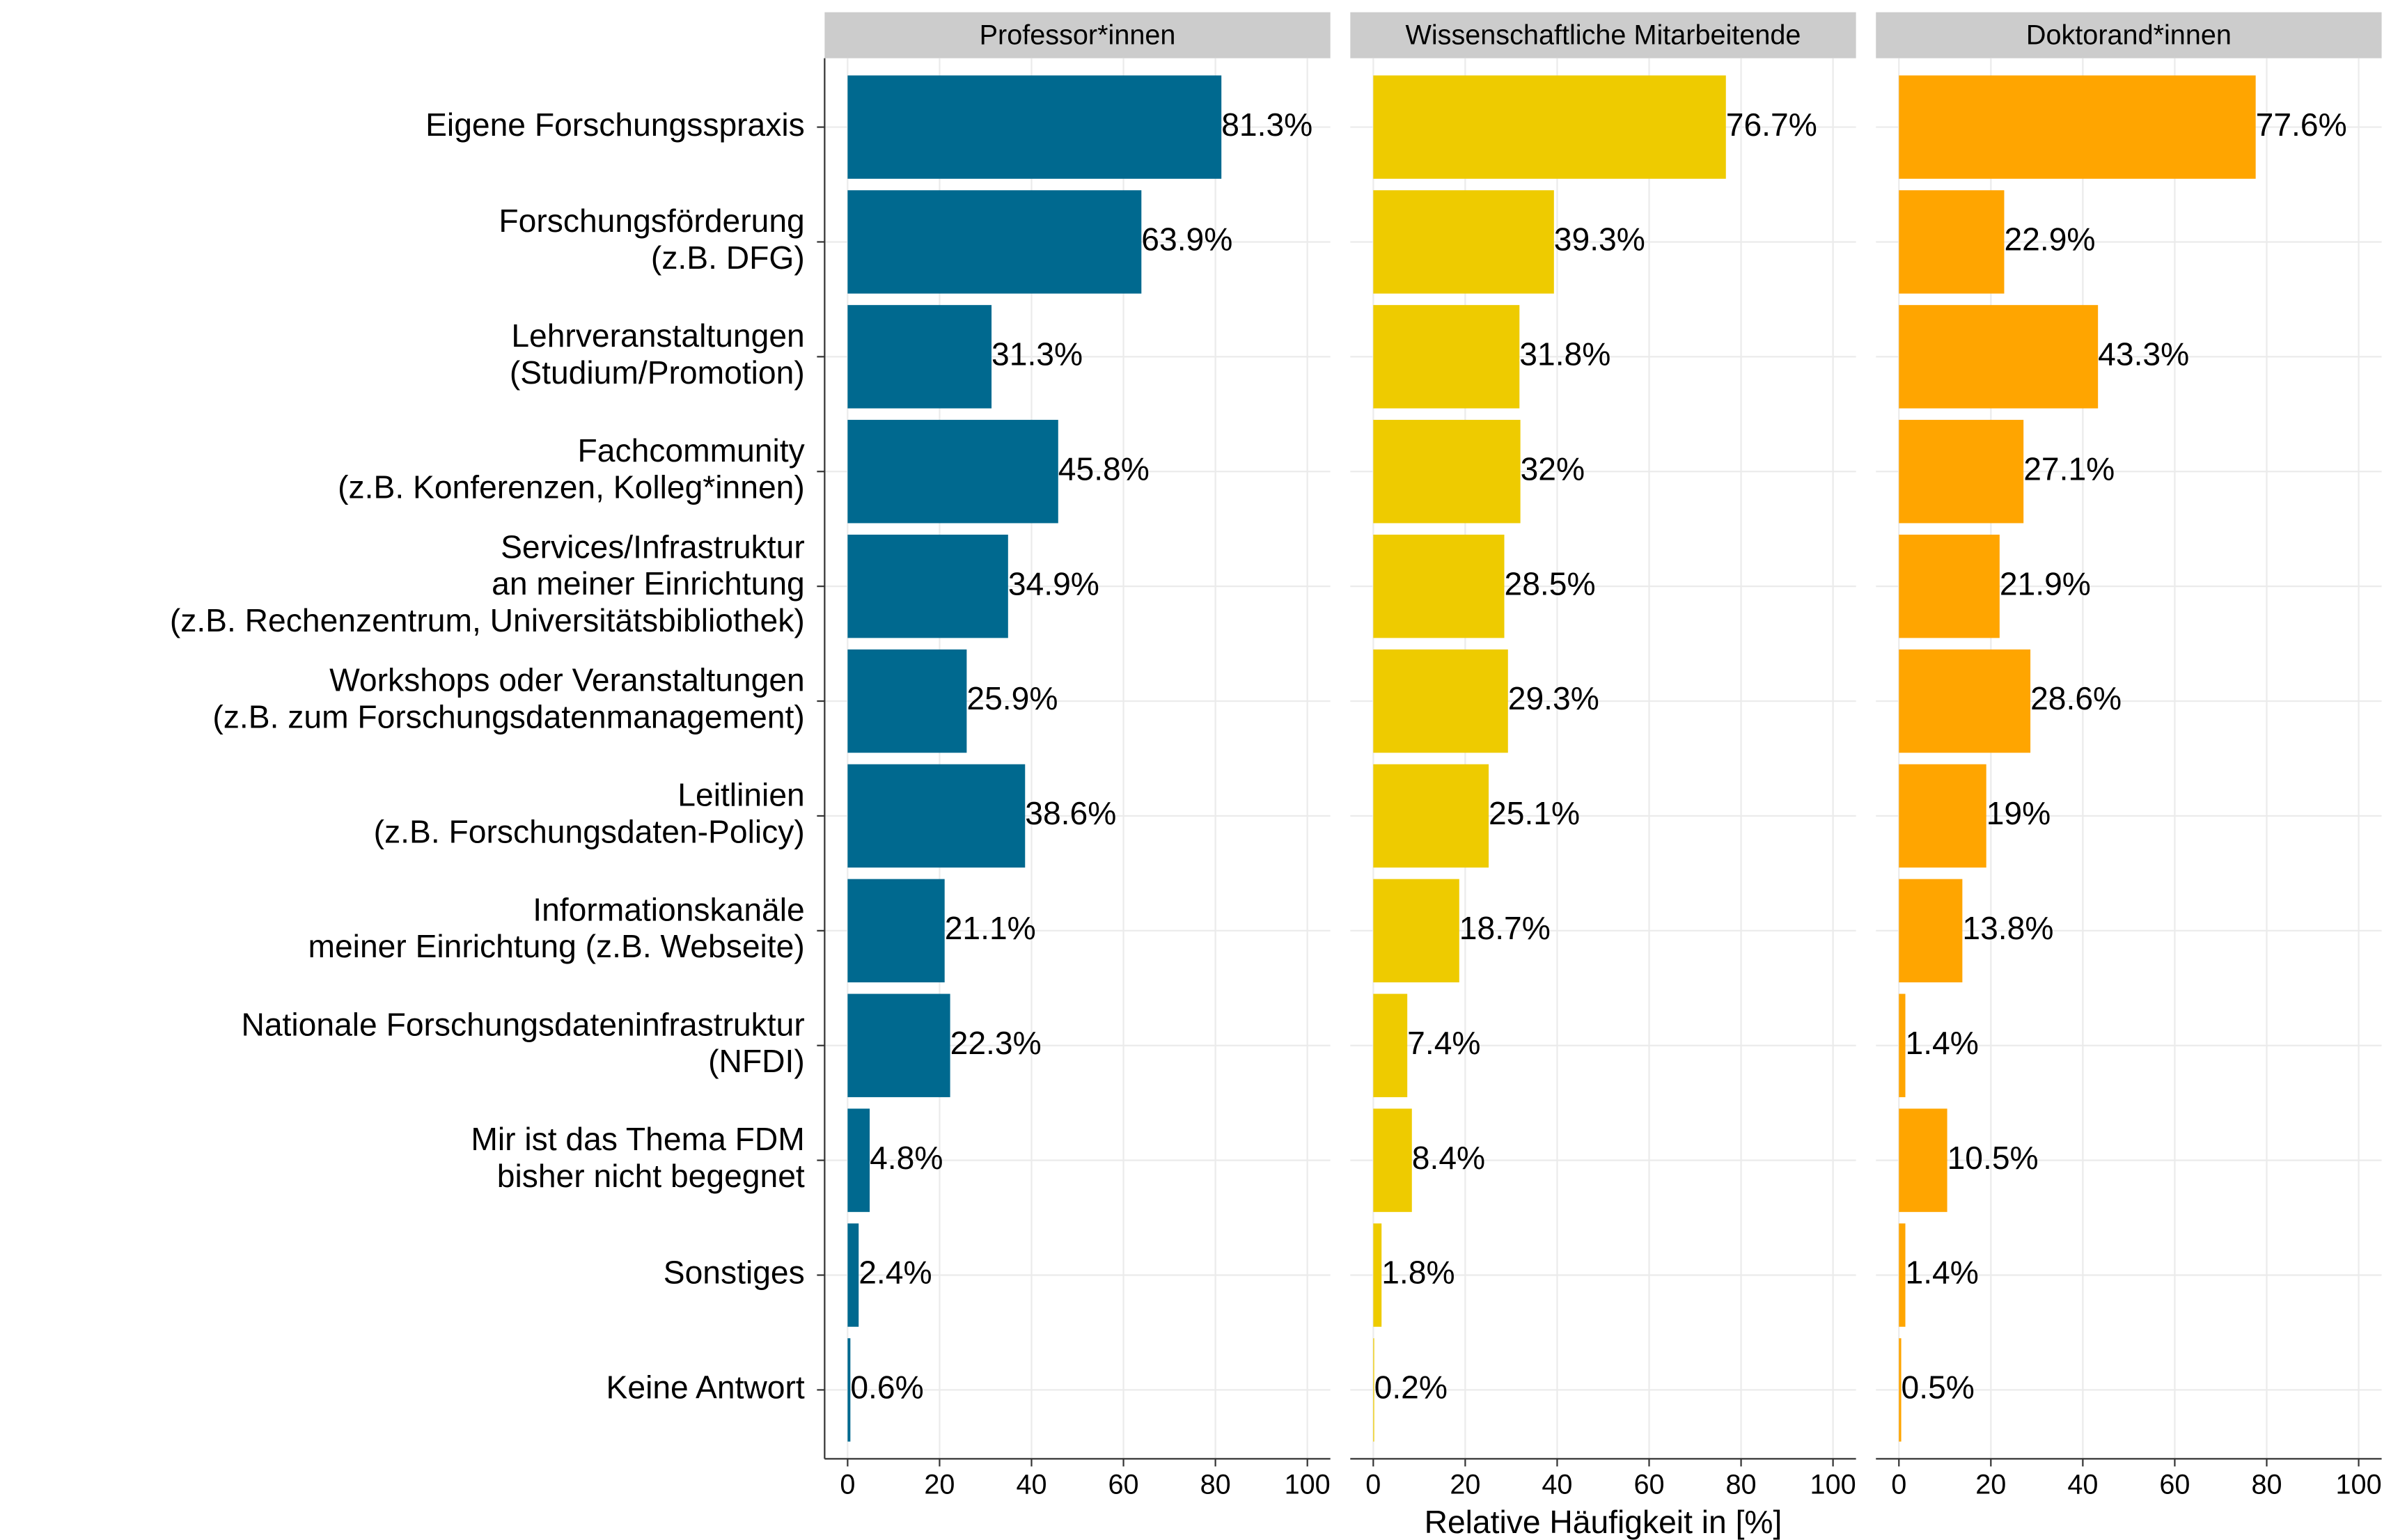 This screenshot has height=1540, width=2391. What do you see at coordinates (1266, 125) in the screenshot?
I see `value-label: 81.3%` at bounding box center [1266, 125].